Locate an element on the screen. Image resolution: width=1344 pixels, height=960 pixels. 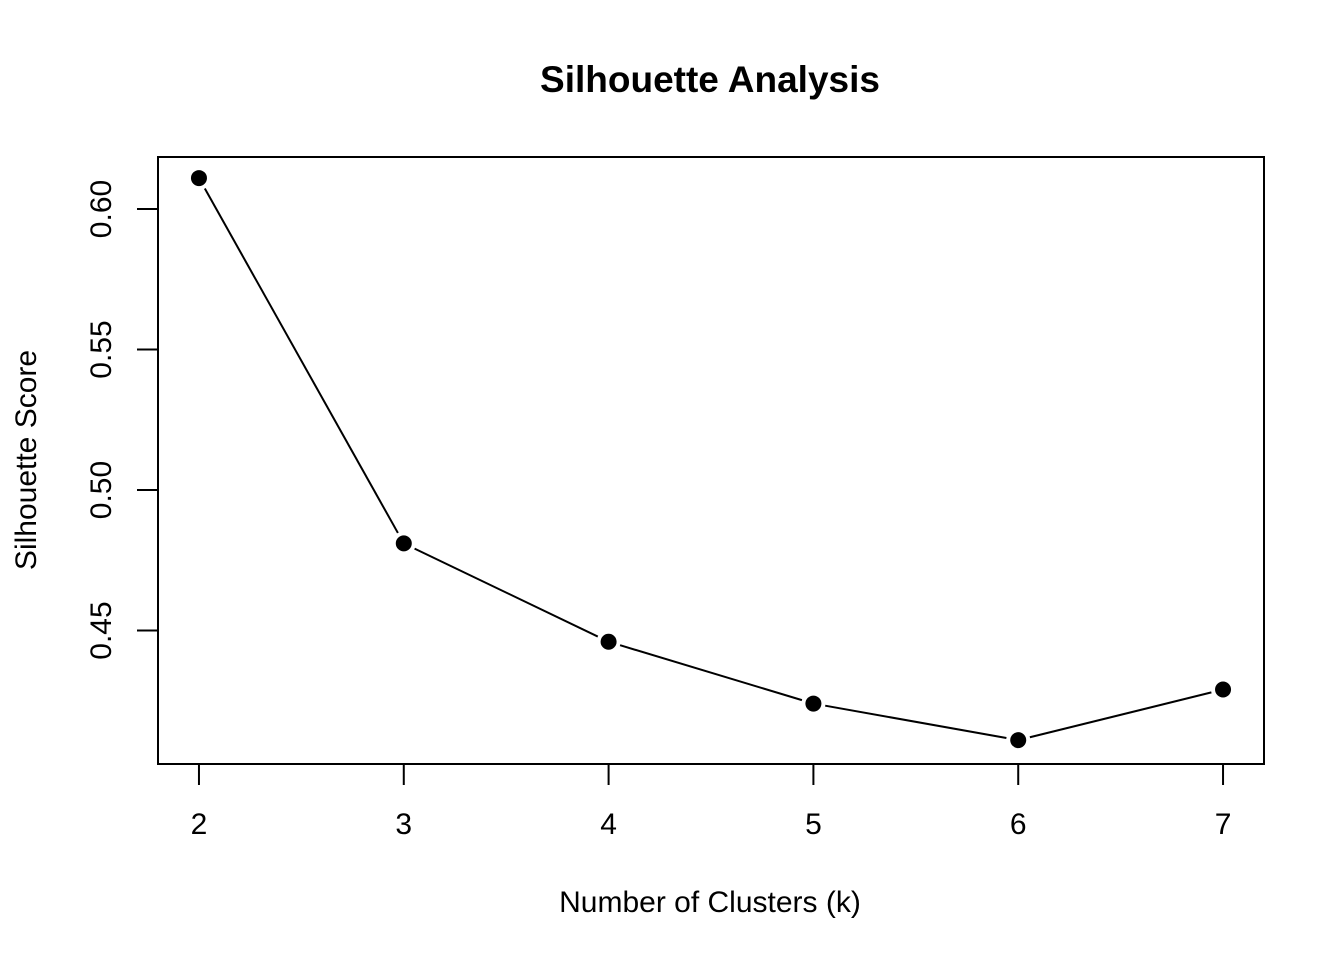
y-tick-label: 0.45 is located at coordinates (101, 630).